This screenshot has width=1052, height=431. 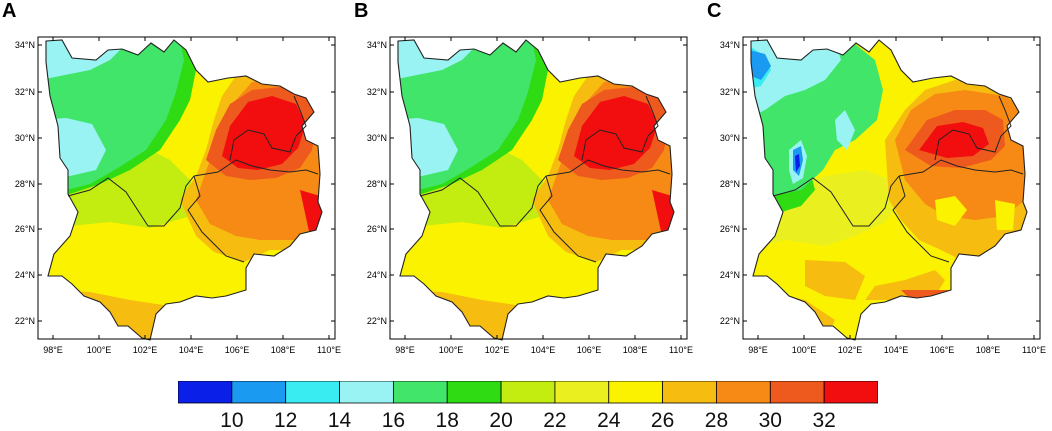 I want to click on lon-label-b-1: 100°E, so click(x=451, y=350).